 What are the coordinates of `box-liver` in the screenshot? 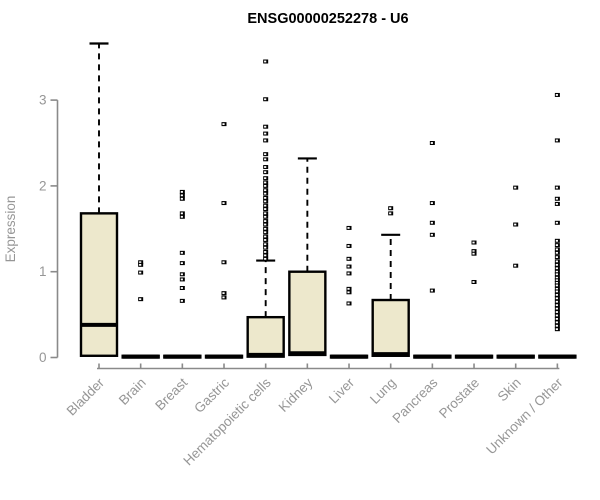 It's located at (349, 292).